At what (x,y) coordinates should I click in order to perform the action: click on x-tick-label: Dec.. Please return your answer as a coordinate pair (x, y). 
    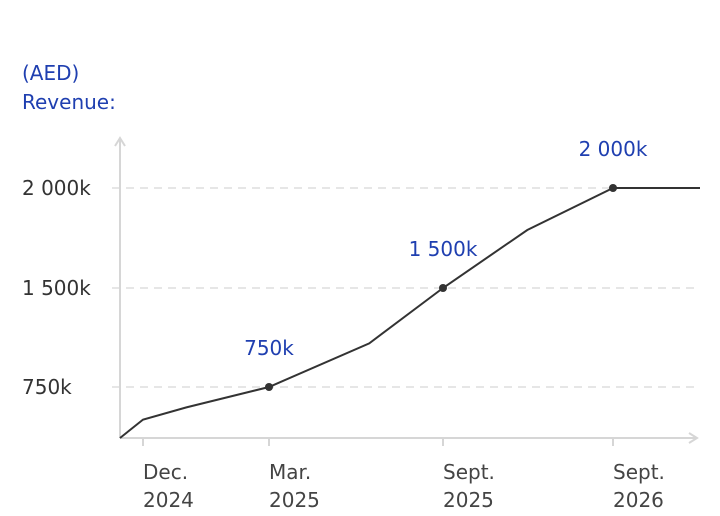
    Looking at the image, I should click on (165, 472).